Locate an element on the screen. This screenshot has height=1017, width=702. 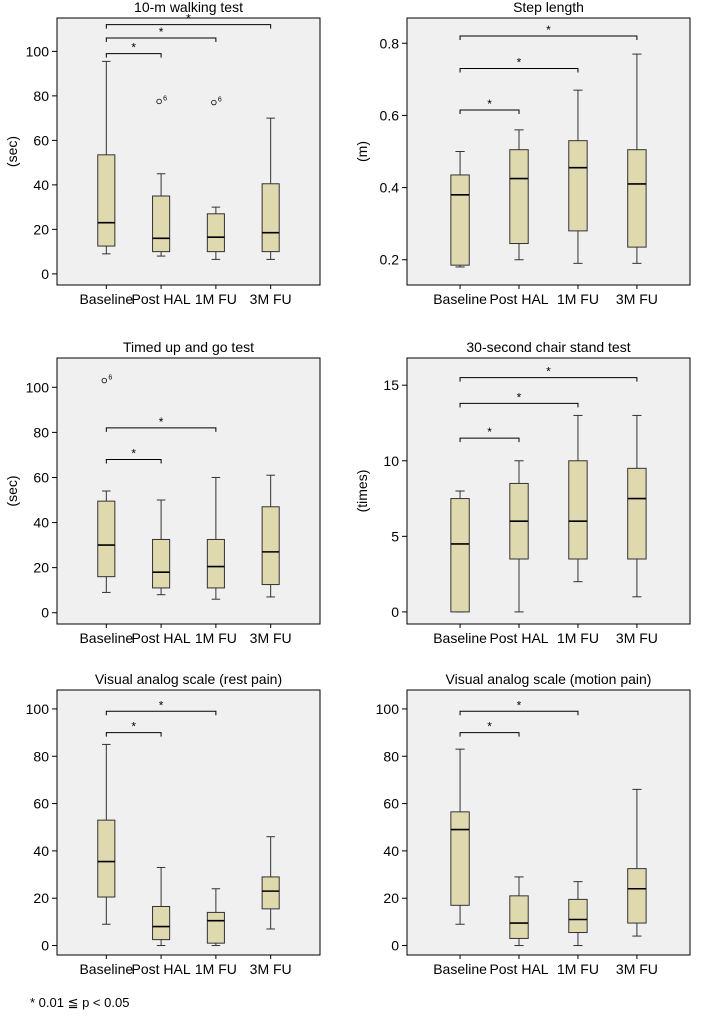
chart-title: 10-m walking test is located at coordinates (188, 7).